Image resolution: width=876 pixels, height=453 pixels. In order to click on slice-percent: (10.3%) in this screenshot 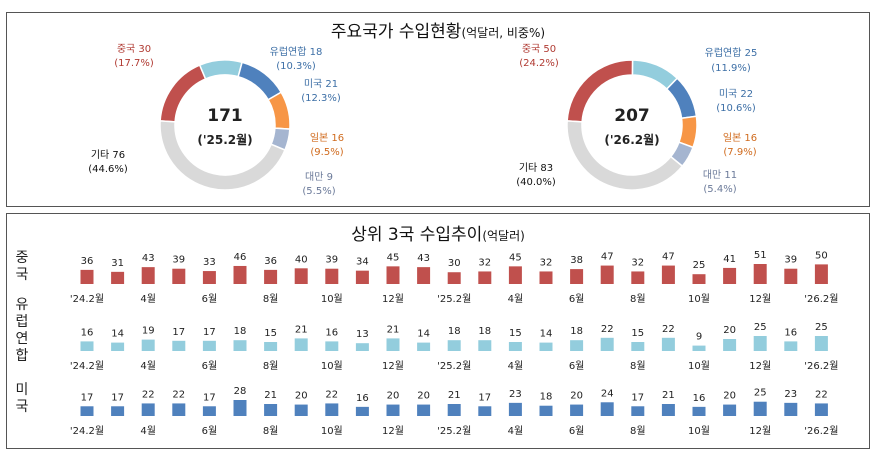, I will do `click(296, 66)`.